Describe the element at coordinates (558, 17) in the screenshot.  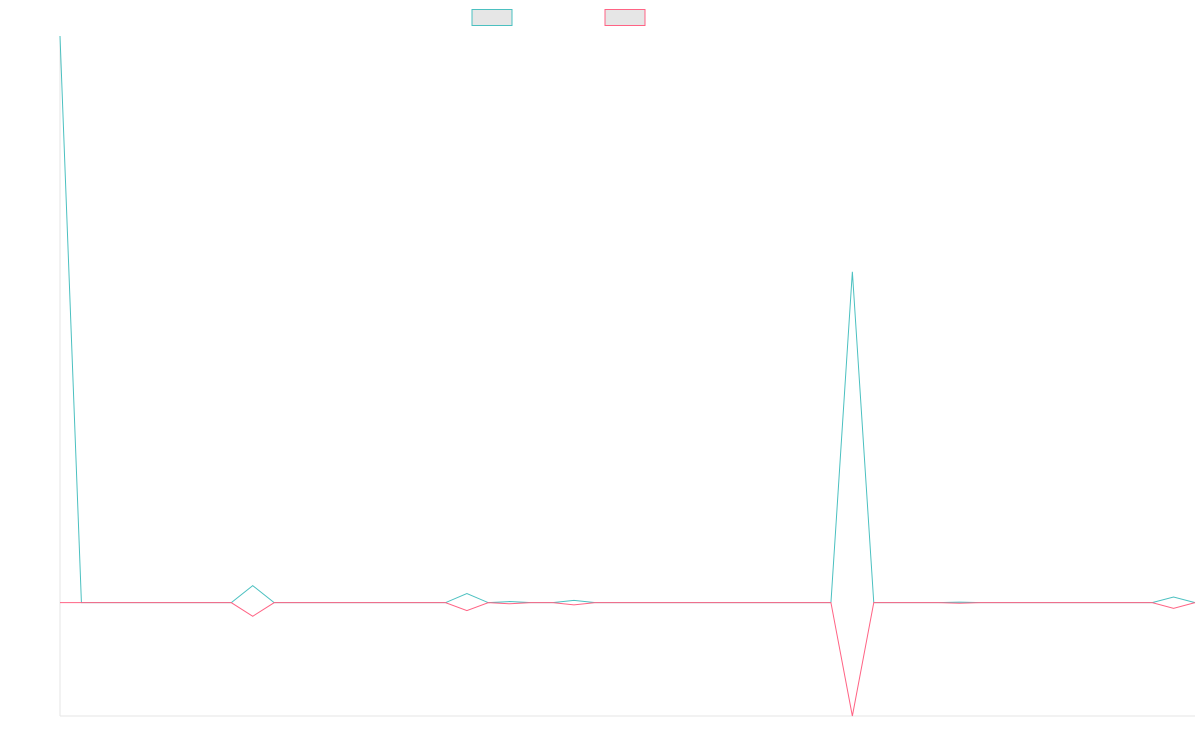
I see `legend` at that location.